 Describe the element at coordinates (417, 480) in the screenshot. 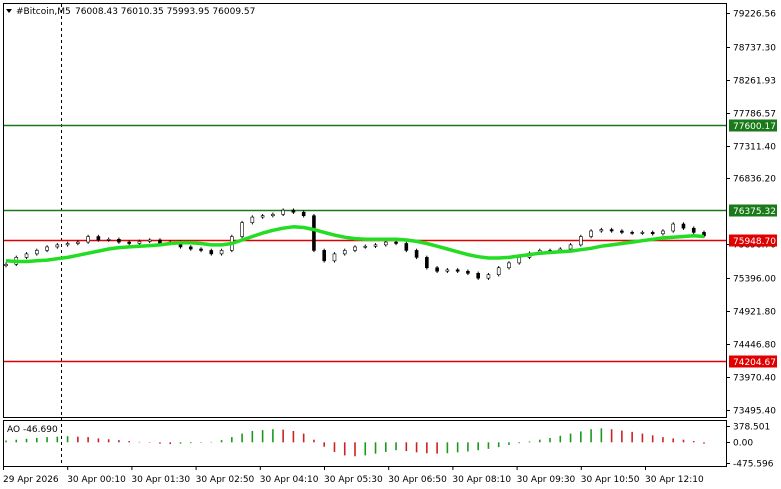

I see `time-tick-label: 30 Apr 06:50` at that location.